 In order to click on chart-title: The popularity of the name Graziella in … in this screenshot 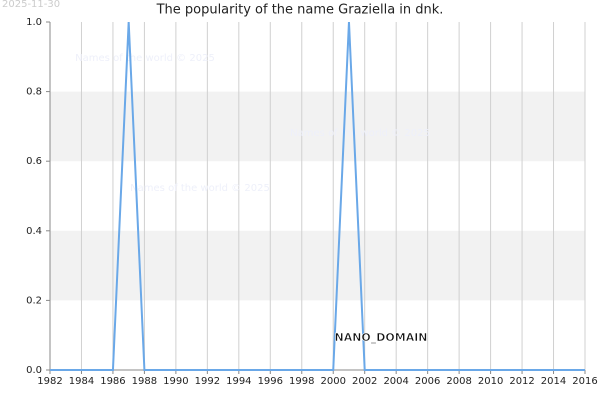, I will do `click(300, 10)`.